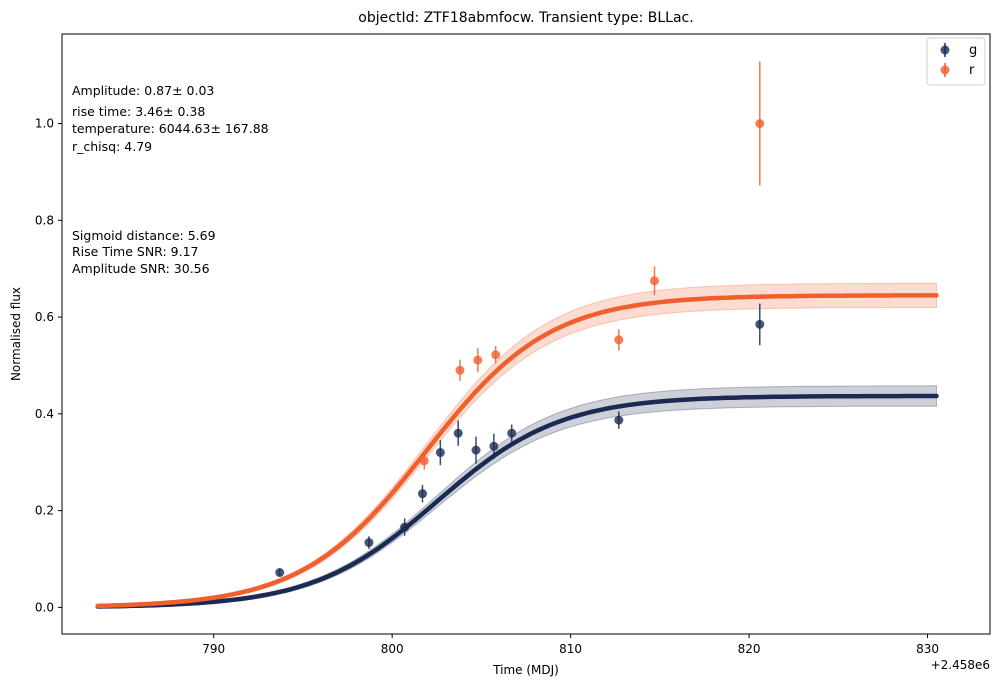 The image size is (1001, 687). What do you see at coordinates (392, 649) in the screenshot?
I see `x-tick-label: 800` at bounding box center [392, 649].